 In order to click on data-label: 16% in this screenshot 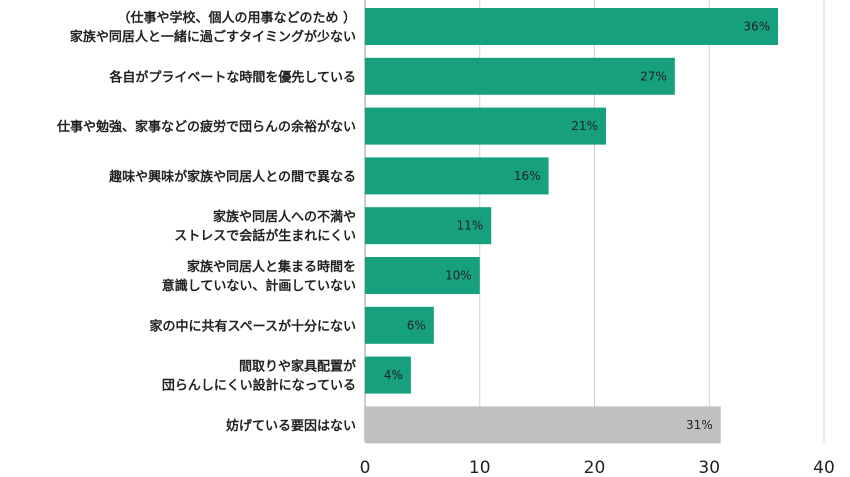, I will do `click(527, 176)`.